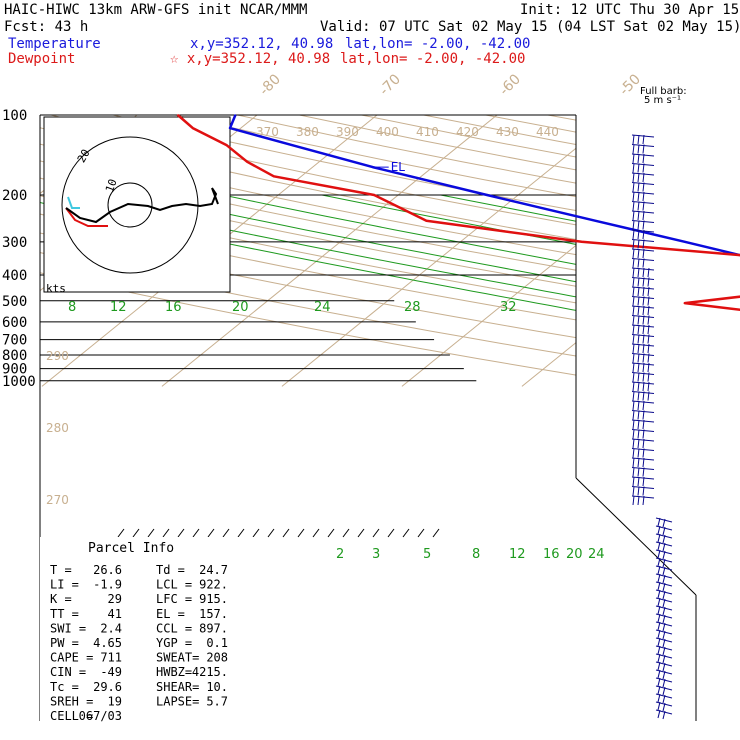 Image resolution: width=740 pixels, height=740 pixels. What do you see at coordinates (213, 585) in the screenshot?
I see `parcel-info-cell: 922.` at bounding box center [213, 585].